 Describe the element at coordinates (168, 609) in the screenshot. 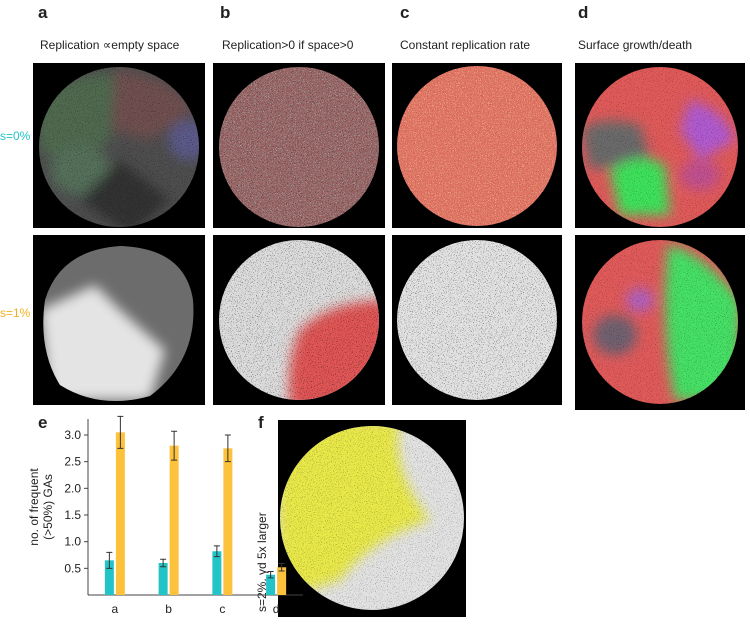

I see `x-tick-label: b` at that location.